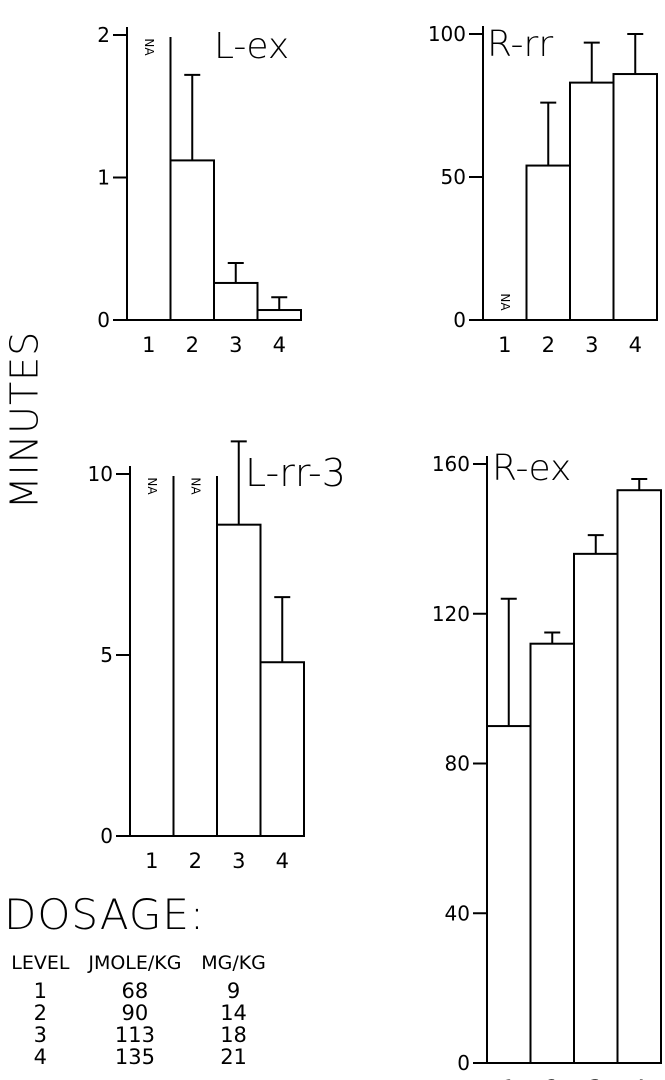 The image size is (665, 1080). I want to click on y-tick-label: 10, so click(100, 474).